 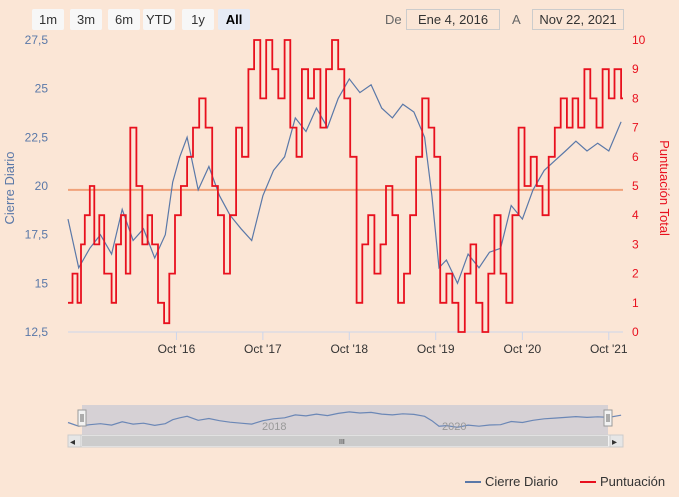 I want to click on y-left-axis-title: Cierre Diario, so click(x=9, y=188).